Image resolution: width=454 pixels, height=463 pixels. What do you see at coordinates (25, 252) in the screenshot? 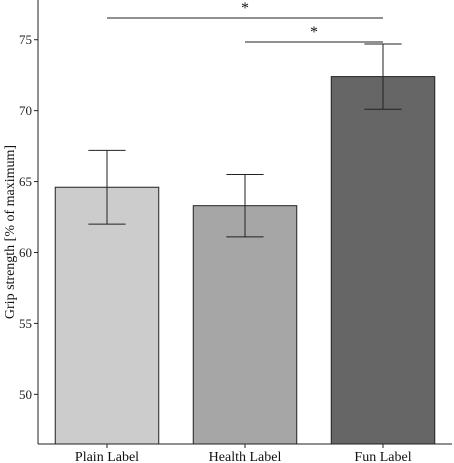
I see `y-tick-label-60: 60` at bounding box center [25, 252].